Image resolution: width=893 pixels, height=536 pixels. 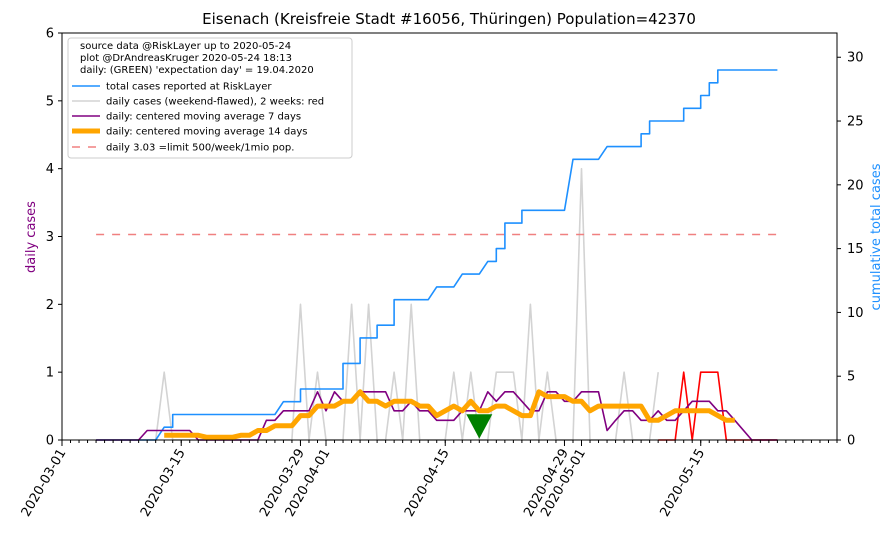 What do you see at coordinates (855, 313) in the screenshot?
I see `right-tick-label: 10` at bounding box center [855, 313].